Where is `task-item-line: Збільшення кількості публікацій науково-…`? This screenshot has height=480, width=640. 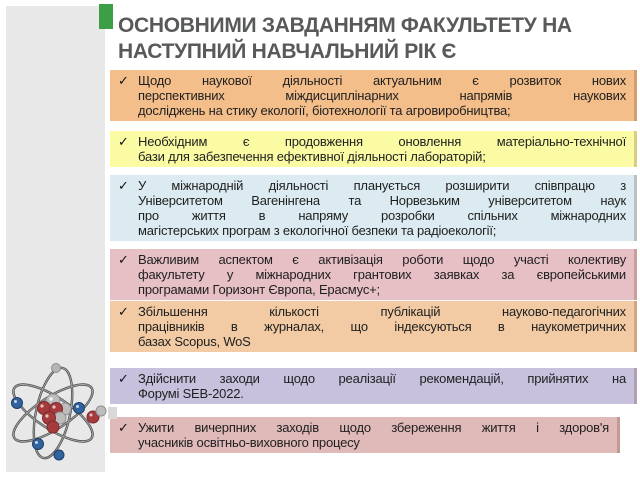 task-item-line: Збільшення кількості публікацій науково-… is located at coordinates (382, 311).